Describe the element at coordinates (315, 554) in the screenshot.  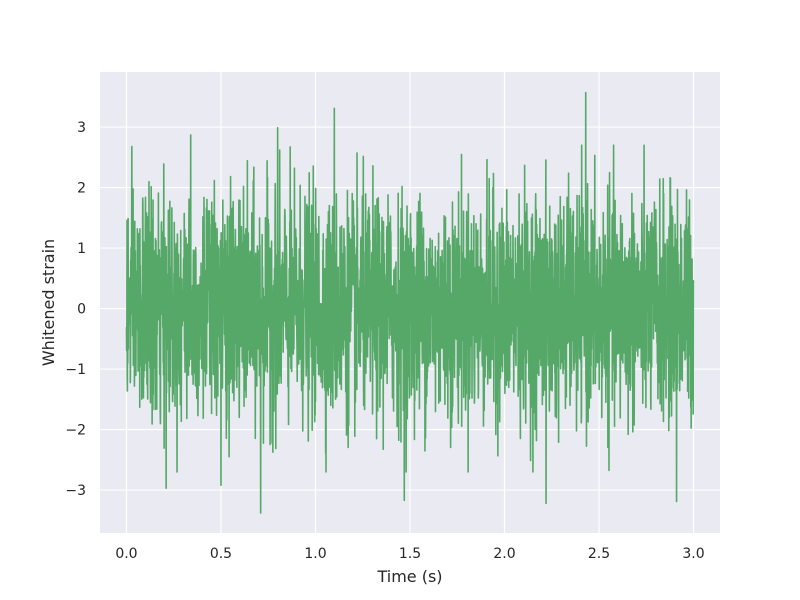
I see `x-tick-label: 1.0` at that location.